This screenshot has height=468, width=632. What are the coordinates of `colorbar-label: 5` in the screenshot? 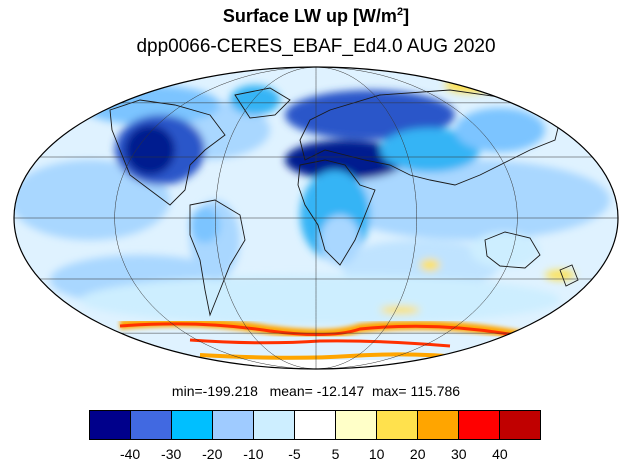 It's located at (335, 454).